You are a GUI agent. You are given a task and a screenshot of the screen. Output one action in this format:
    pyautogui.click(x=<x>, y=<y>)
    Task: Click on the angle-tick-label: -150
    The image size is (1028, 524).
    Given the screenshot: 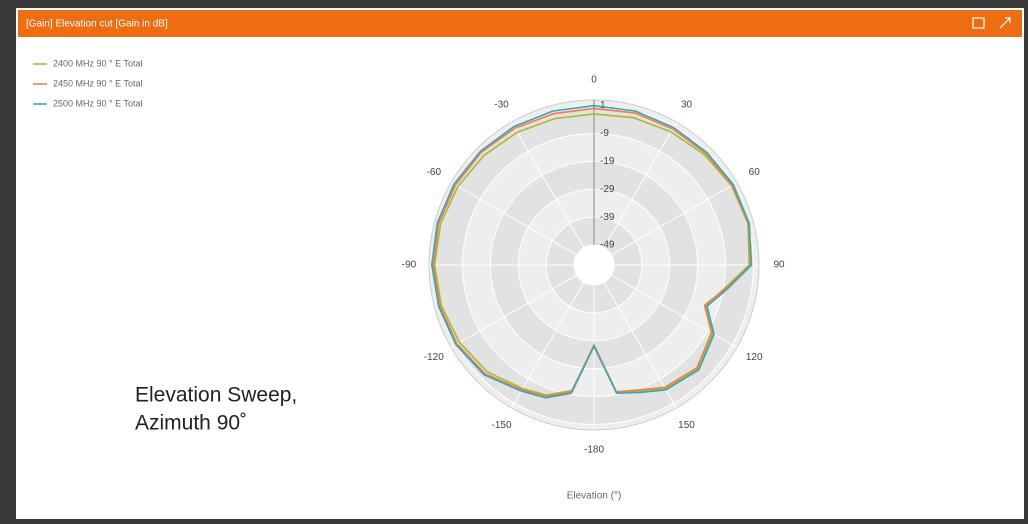 What is the action you would take?
    pyautogui.click(x=501, y=425)
    